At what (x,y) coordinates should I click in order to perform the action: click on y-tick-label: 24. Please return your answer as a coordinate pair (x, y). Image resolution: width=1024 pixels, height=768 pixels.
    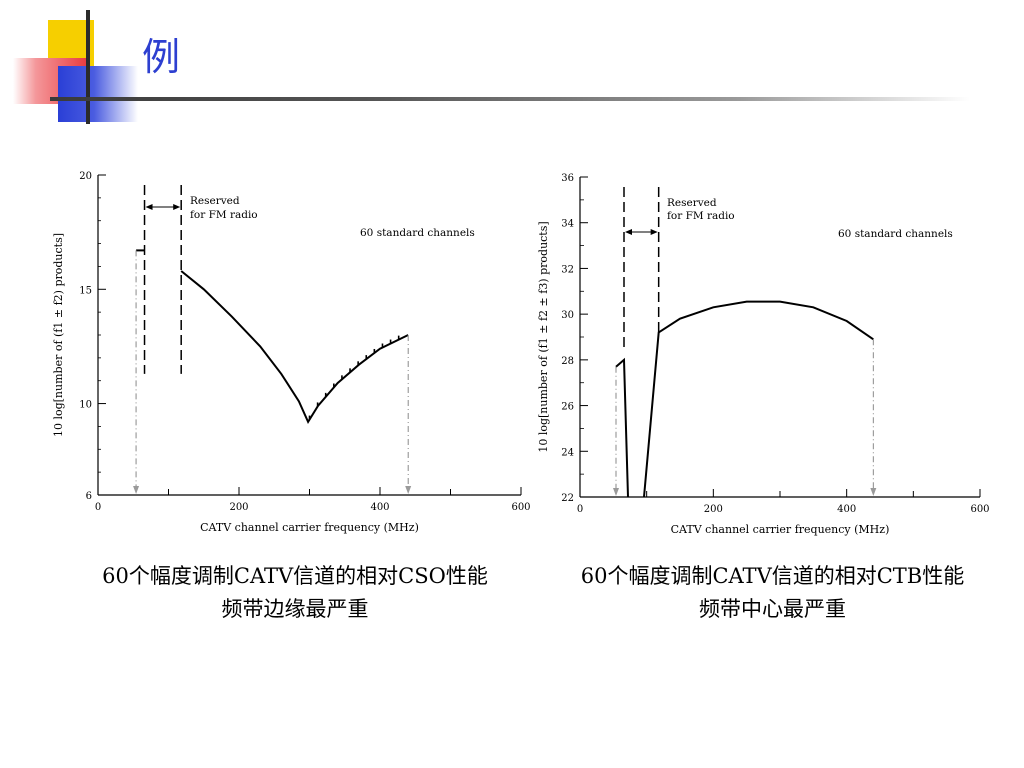
    Looking at the image, I should click on (567, 452).